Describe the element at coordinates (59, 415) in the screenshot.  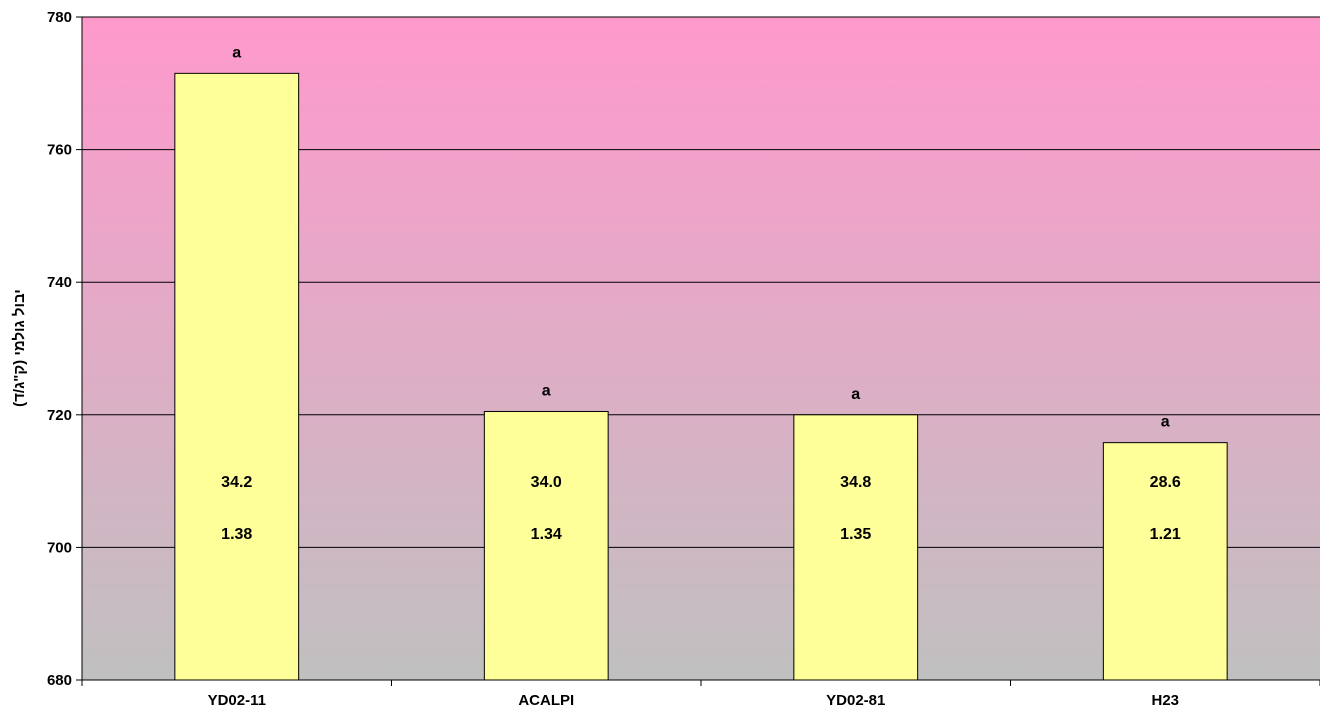
I see `y-tick-label: 720` at that location.